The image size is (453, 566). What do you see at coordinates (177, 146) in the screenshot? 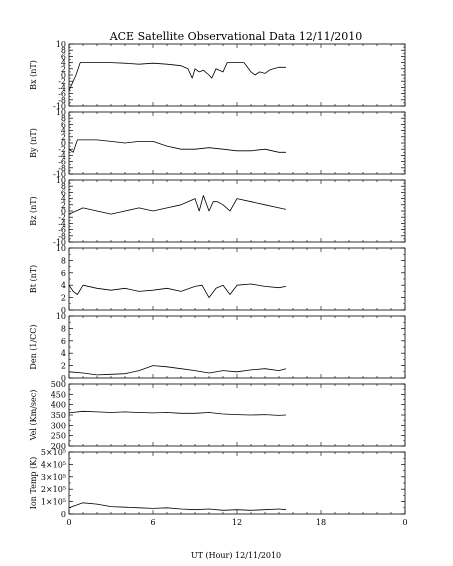
I see `series-line-by` at bounding box center [177, 146].